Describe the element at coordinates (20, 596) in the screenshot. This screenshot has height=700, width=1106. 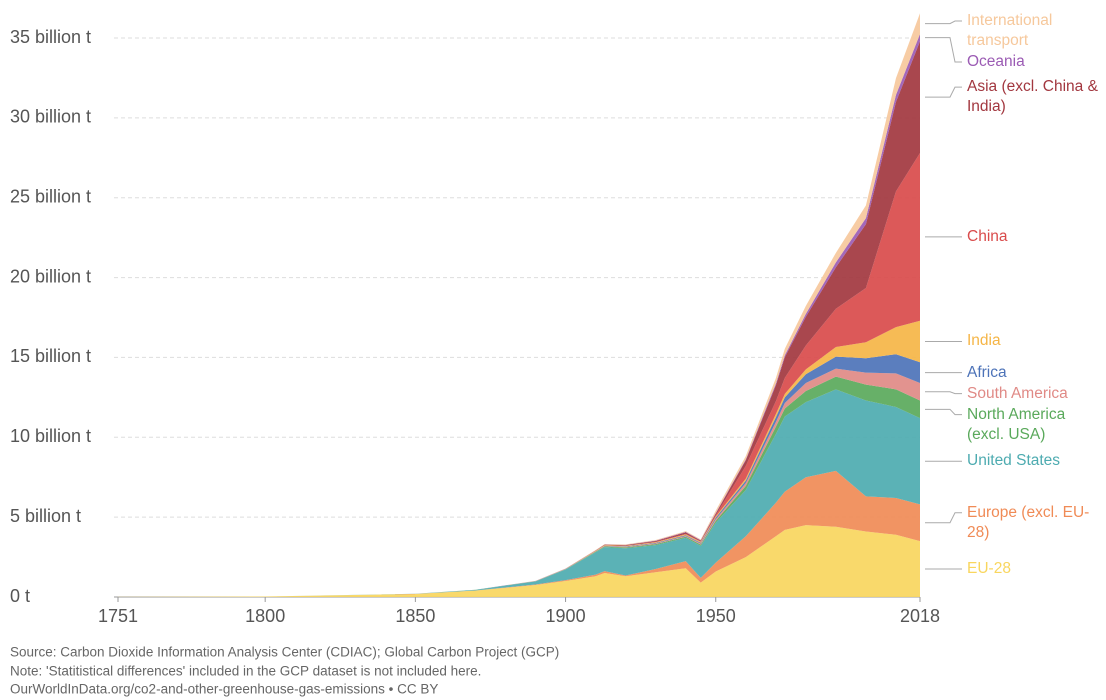
I see `y-tick-label: 0 t` at that location.